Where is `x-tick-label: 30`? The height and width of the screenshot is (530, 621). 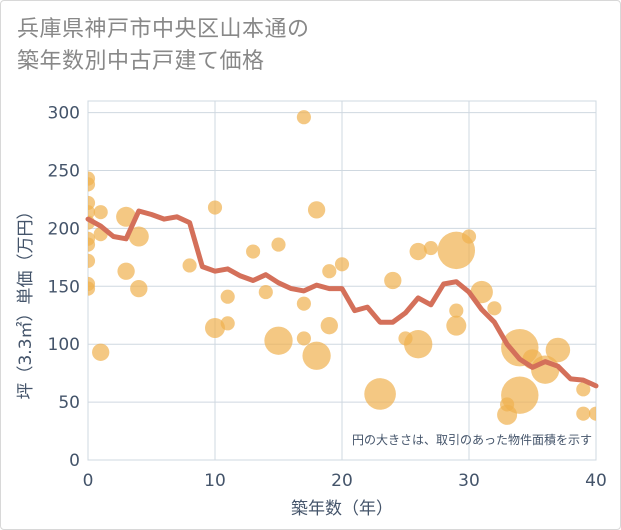 x-tick-label: 30 is located at coordinates (469, 481).